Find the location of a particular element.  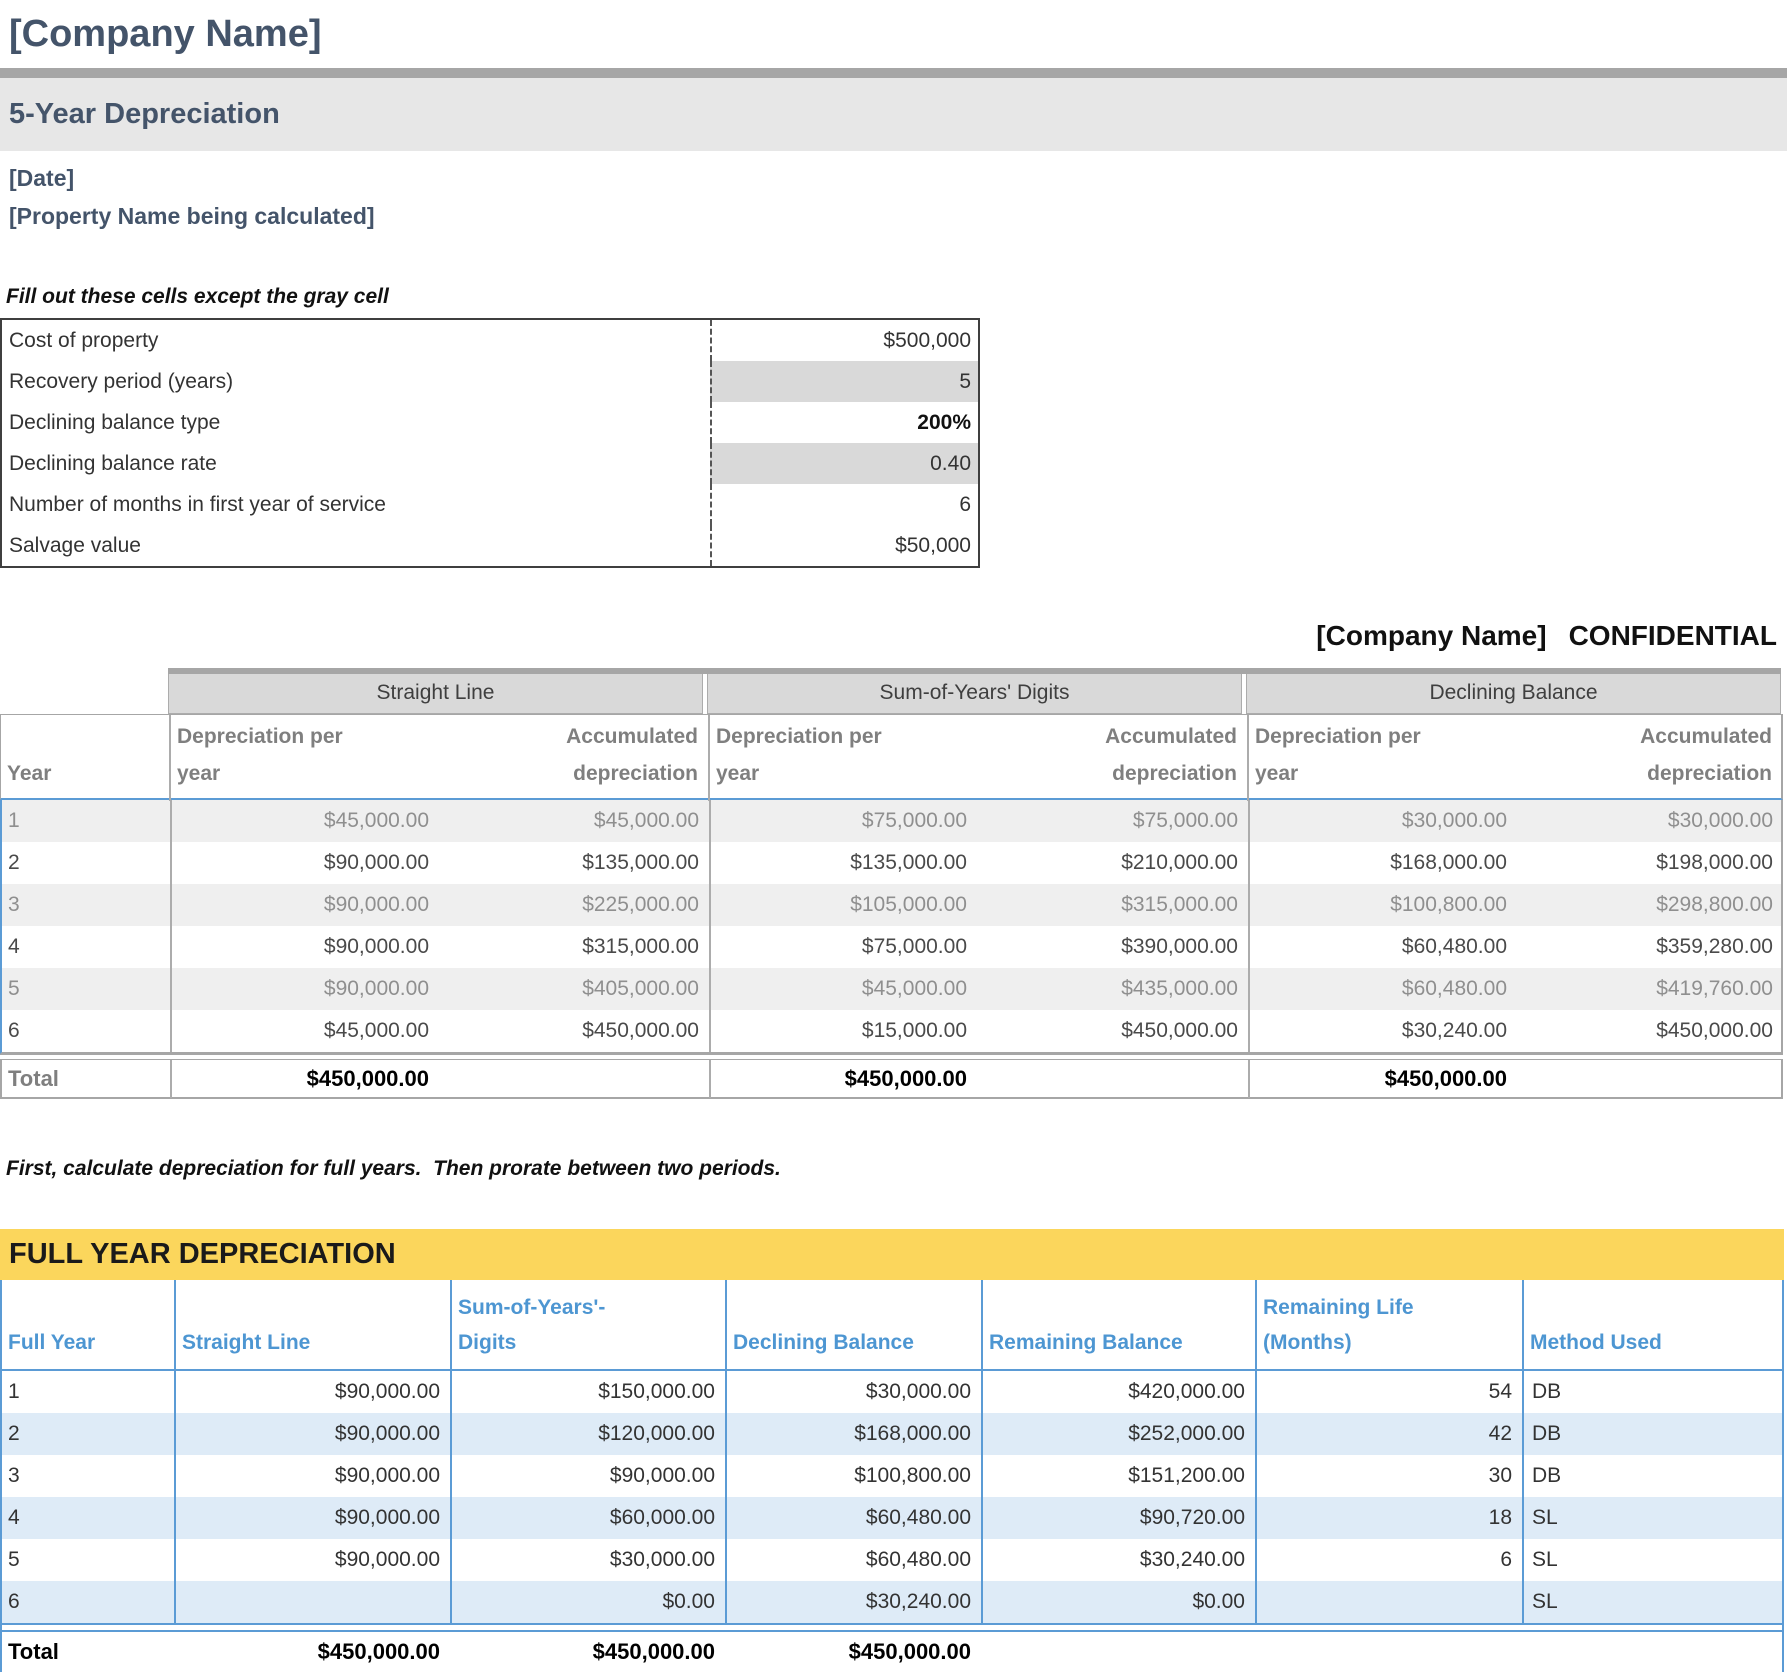

remaining-life-cell: 30 is located at coordinates (1388, 1476).